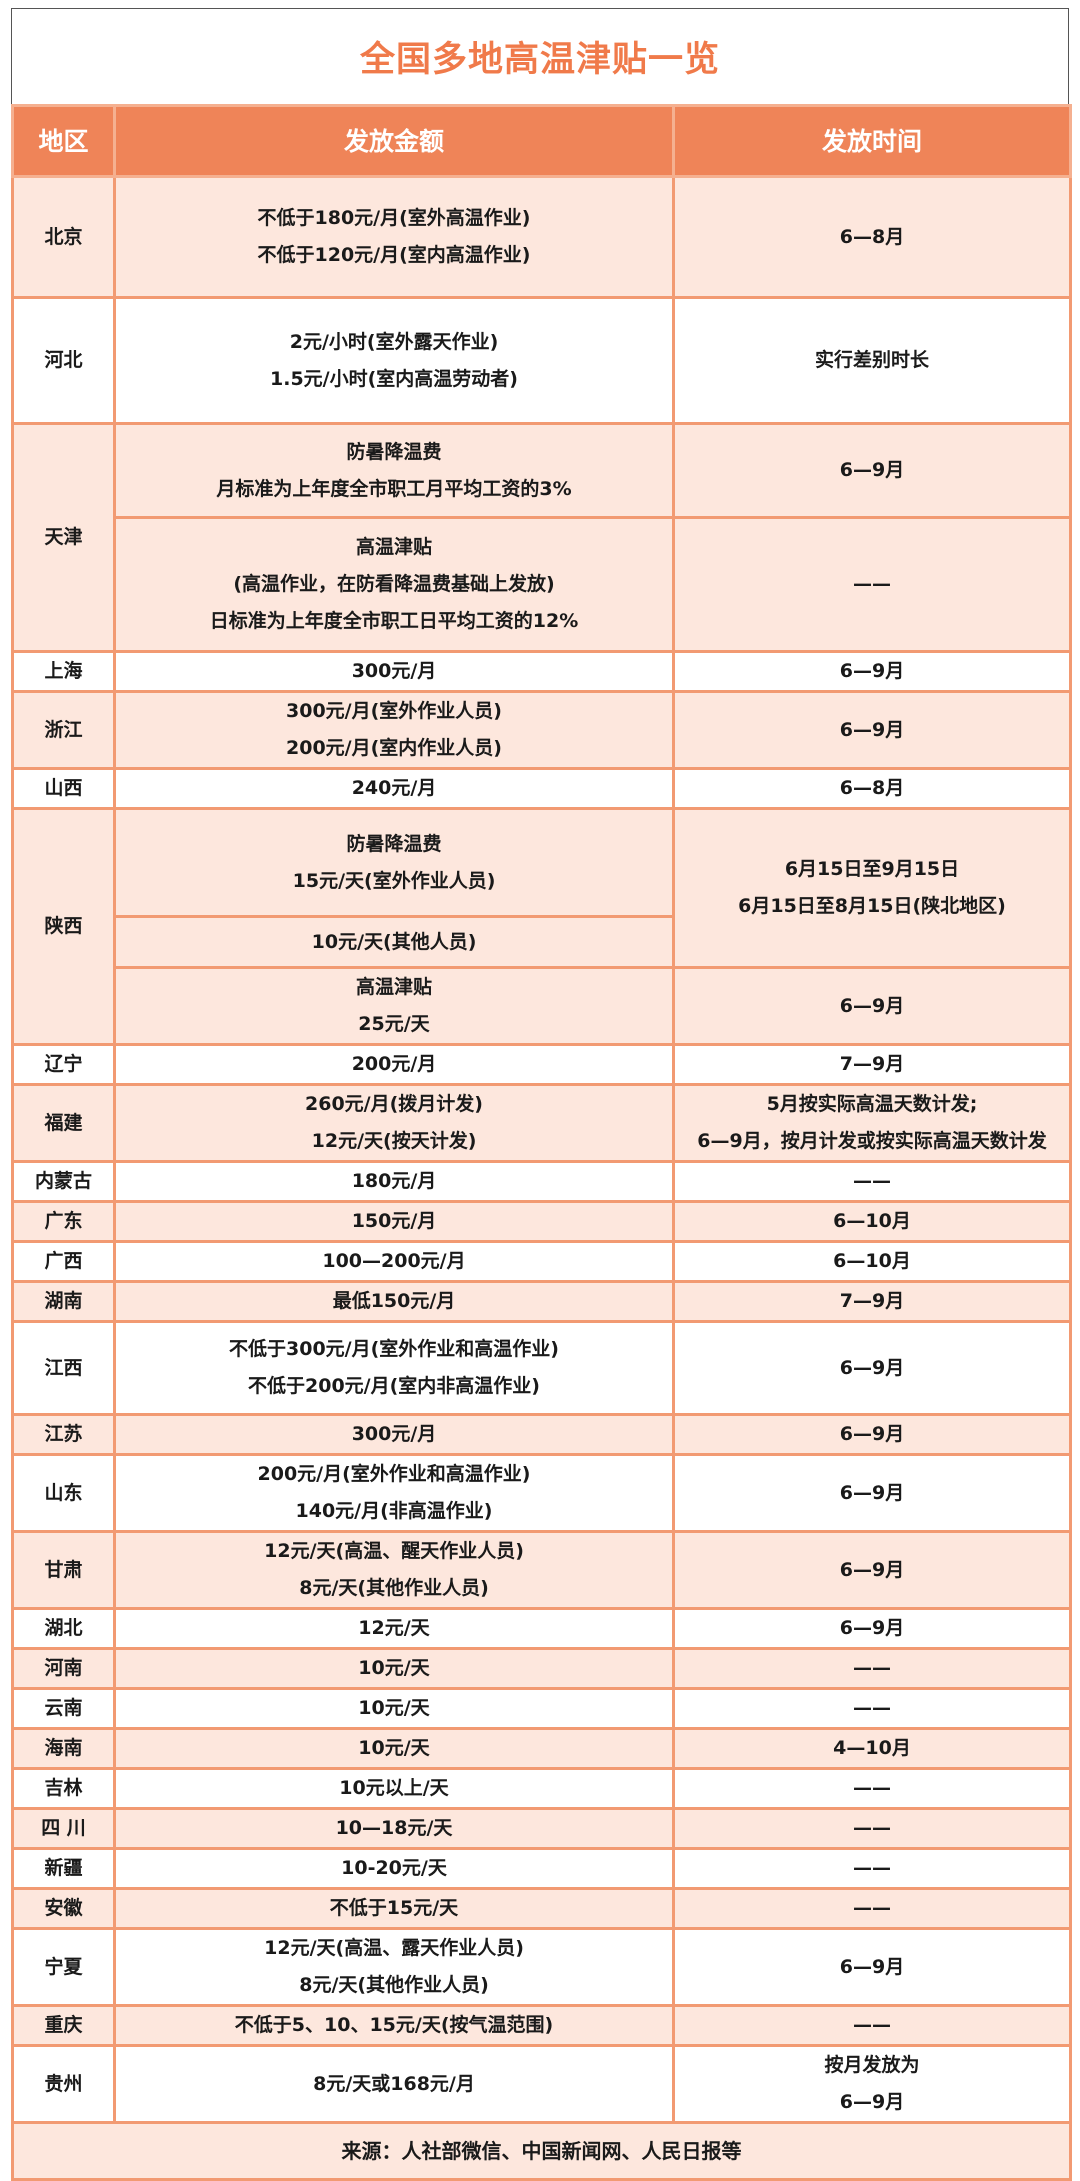 This screenshot has height=2181, width=1080. I want to click on amount-cell: 8元/天或168元/月, so click(394, 2084).